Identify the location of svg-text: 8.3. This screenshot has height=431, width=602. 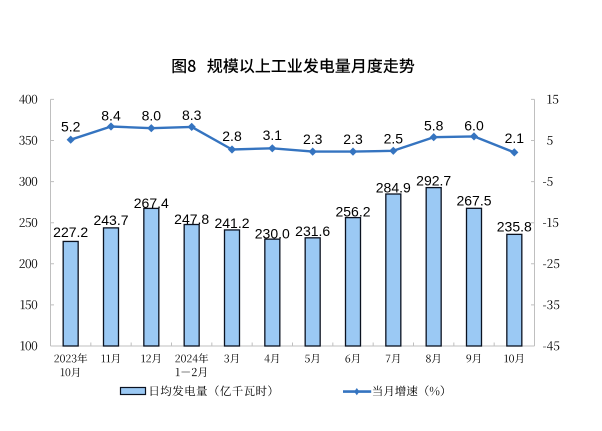
(192, 115).